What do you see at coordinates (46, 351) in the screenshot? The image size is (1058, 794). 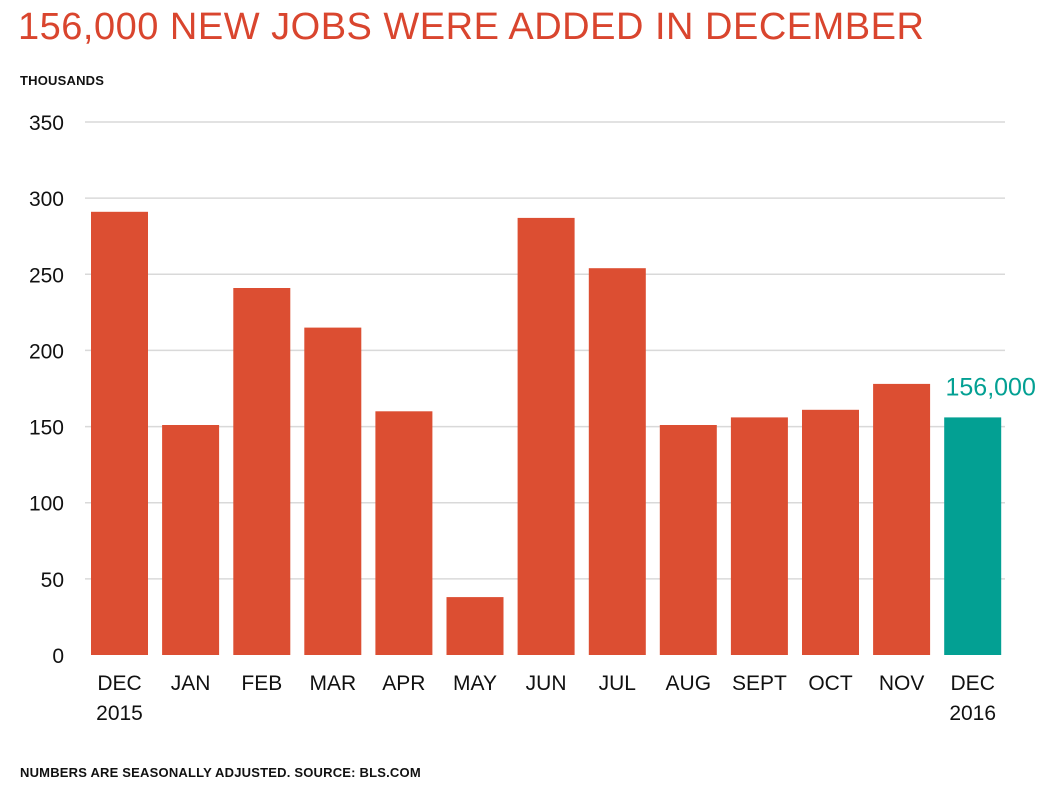 I see `y-tick-label: 200` at bounding box center [46, 351].